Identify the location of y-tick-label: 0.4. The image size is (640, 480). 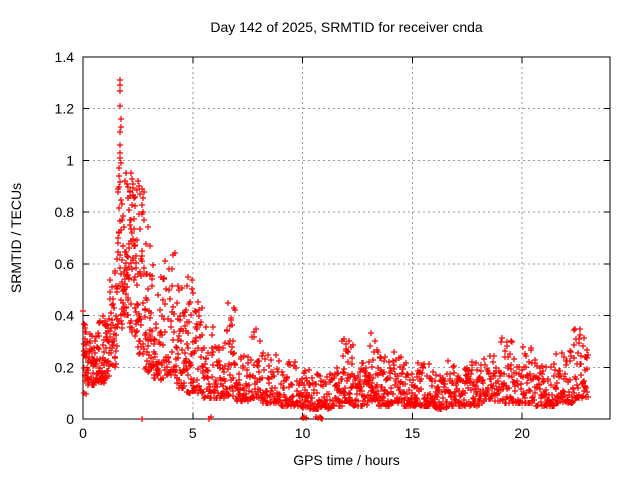
(65, 316).